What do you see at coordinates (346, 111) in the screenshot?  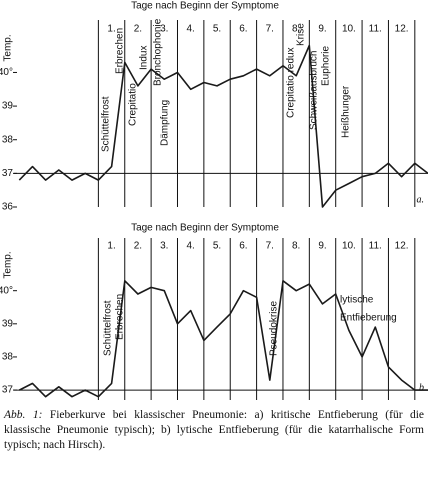 I see `annotation: Heißhunger` at bounding box center [346, 111].